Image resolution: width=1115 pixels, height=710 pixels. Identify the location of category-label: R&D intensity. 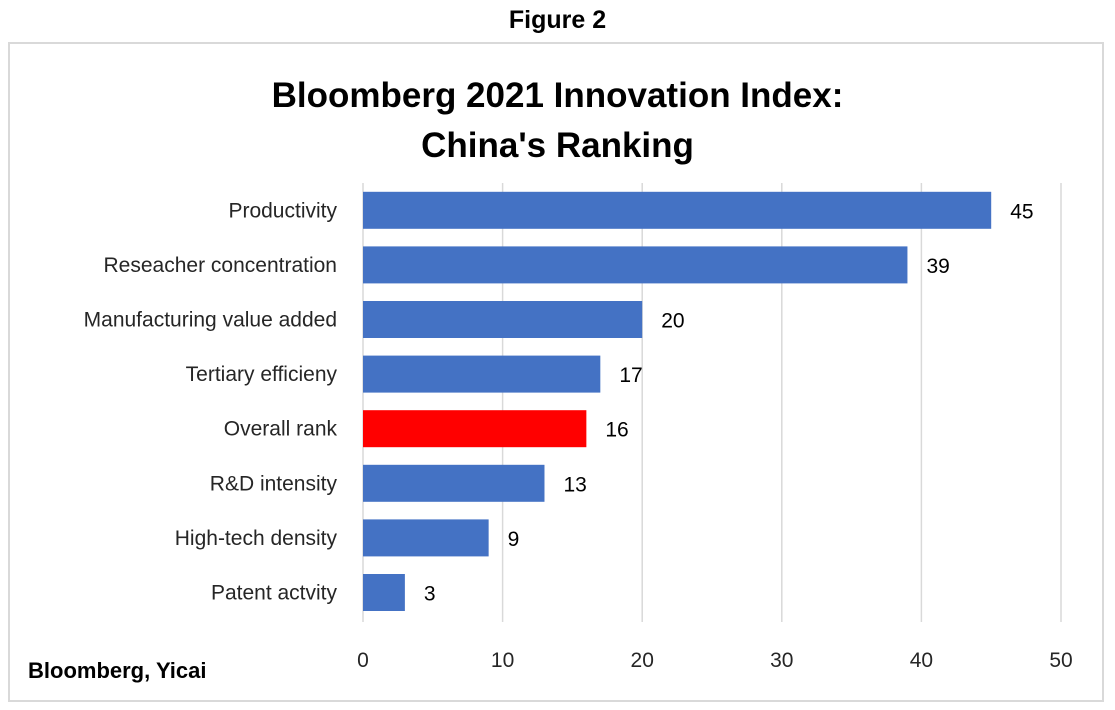
(274, 483).